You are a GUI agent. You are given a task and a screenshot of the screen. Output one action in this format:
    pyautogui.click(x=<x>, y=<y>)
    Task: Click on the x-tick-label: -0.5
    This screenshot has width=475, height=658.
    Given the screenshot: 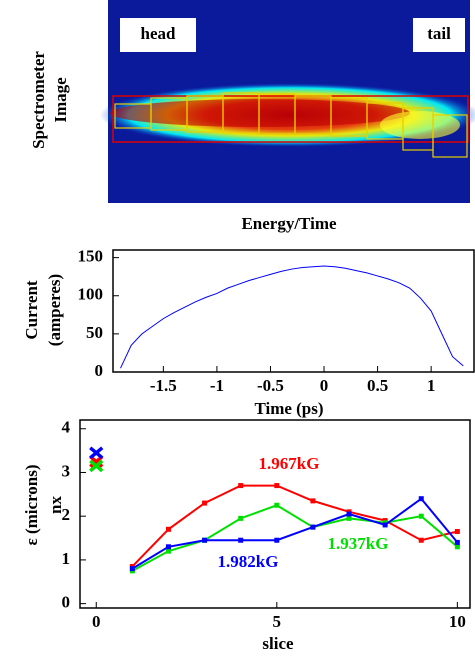 What is the action you would take?
    pyautogui.click(x=270, y=385)
    